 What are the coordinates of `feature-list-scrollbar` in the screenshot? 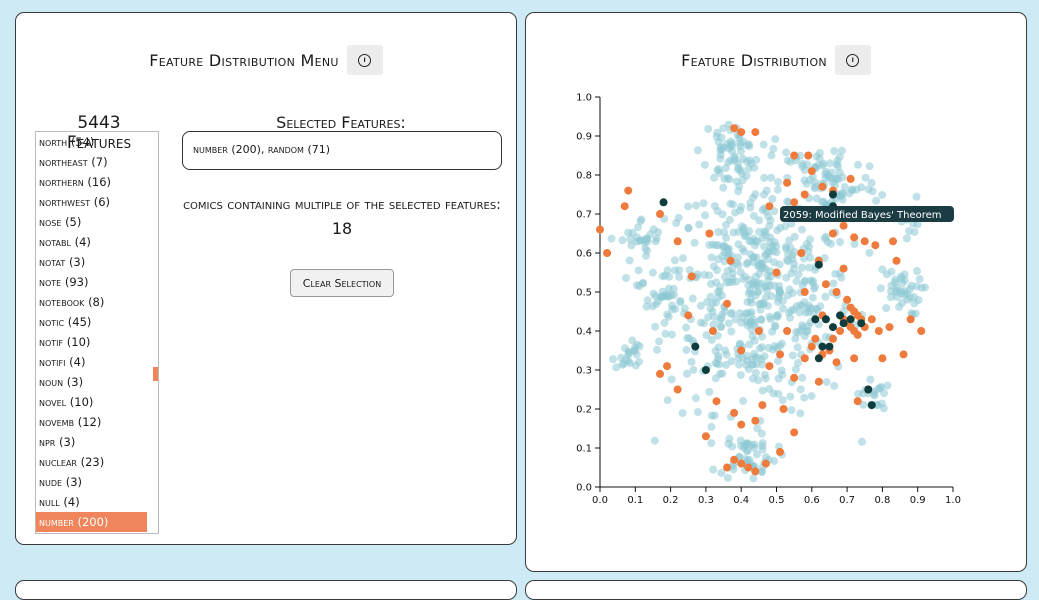 It's located at (155, 374).